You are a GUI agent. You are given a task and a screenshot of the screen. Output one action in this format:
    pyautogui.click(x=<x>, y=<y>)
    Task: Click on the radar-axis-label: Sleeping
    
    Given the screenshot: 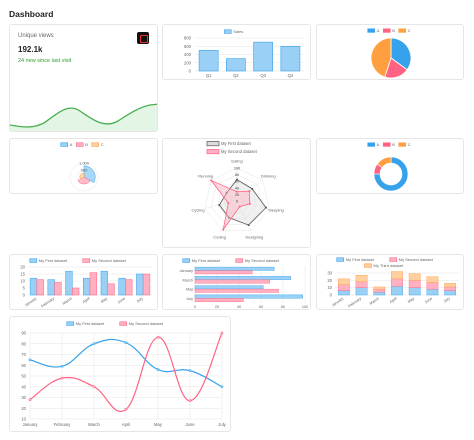 What is the action you would take?
    pyautogui.click(x=276, y=209)
    